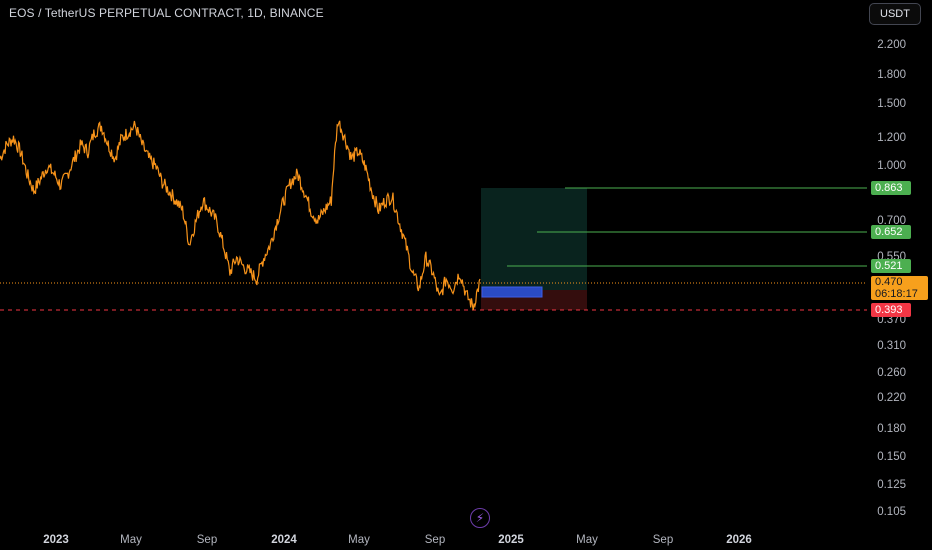  Describe the element at coordinates (891, 310) in the screenshot. I see `stop-price-label: 0.393` at that location.